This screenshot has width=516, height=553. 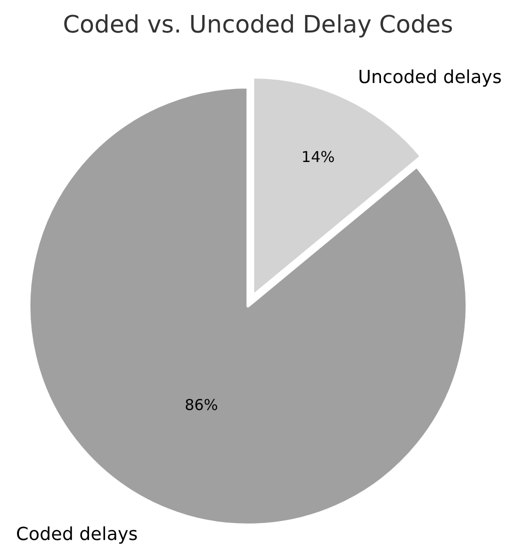 What do you see at coordinates (430, 77) in the screenshot?
I see `slice-label: Uncoded delays` at bounding box center [430, 77].